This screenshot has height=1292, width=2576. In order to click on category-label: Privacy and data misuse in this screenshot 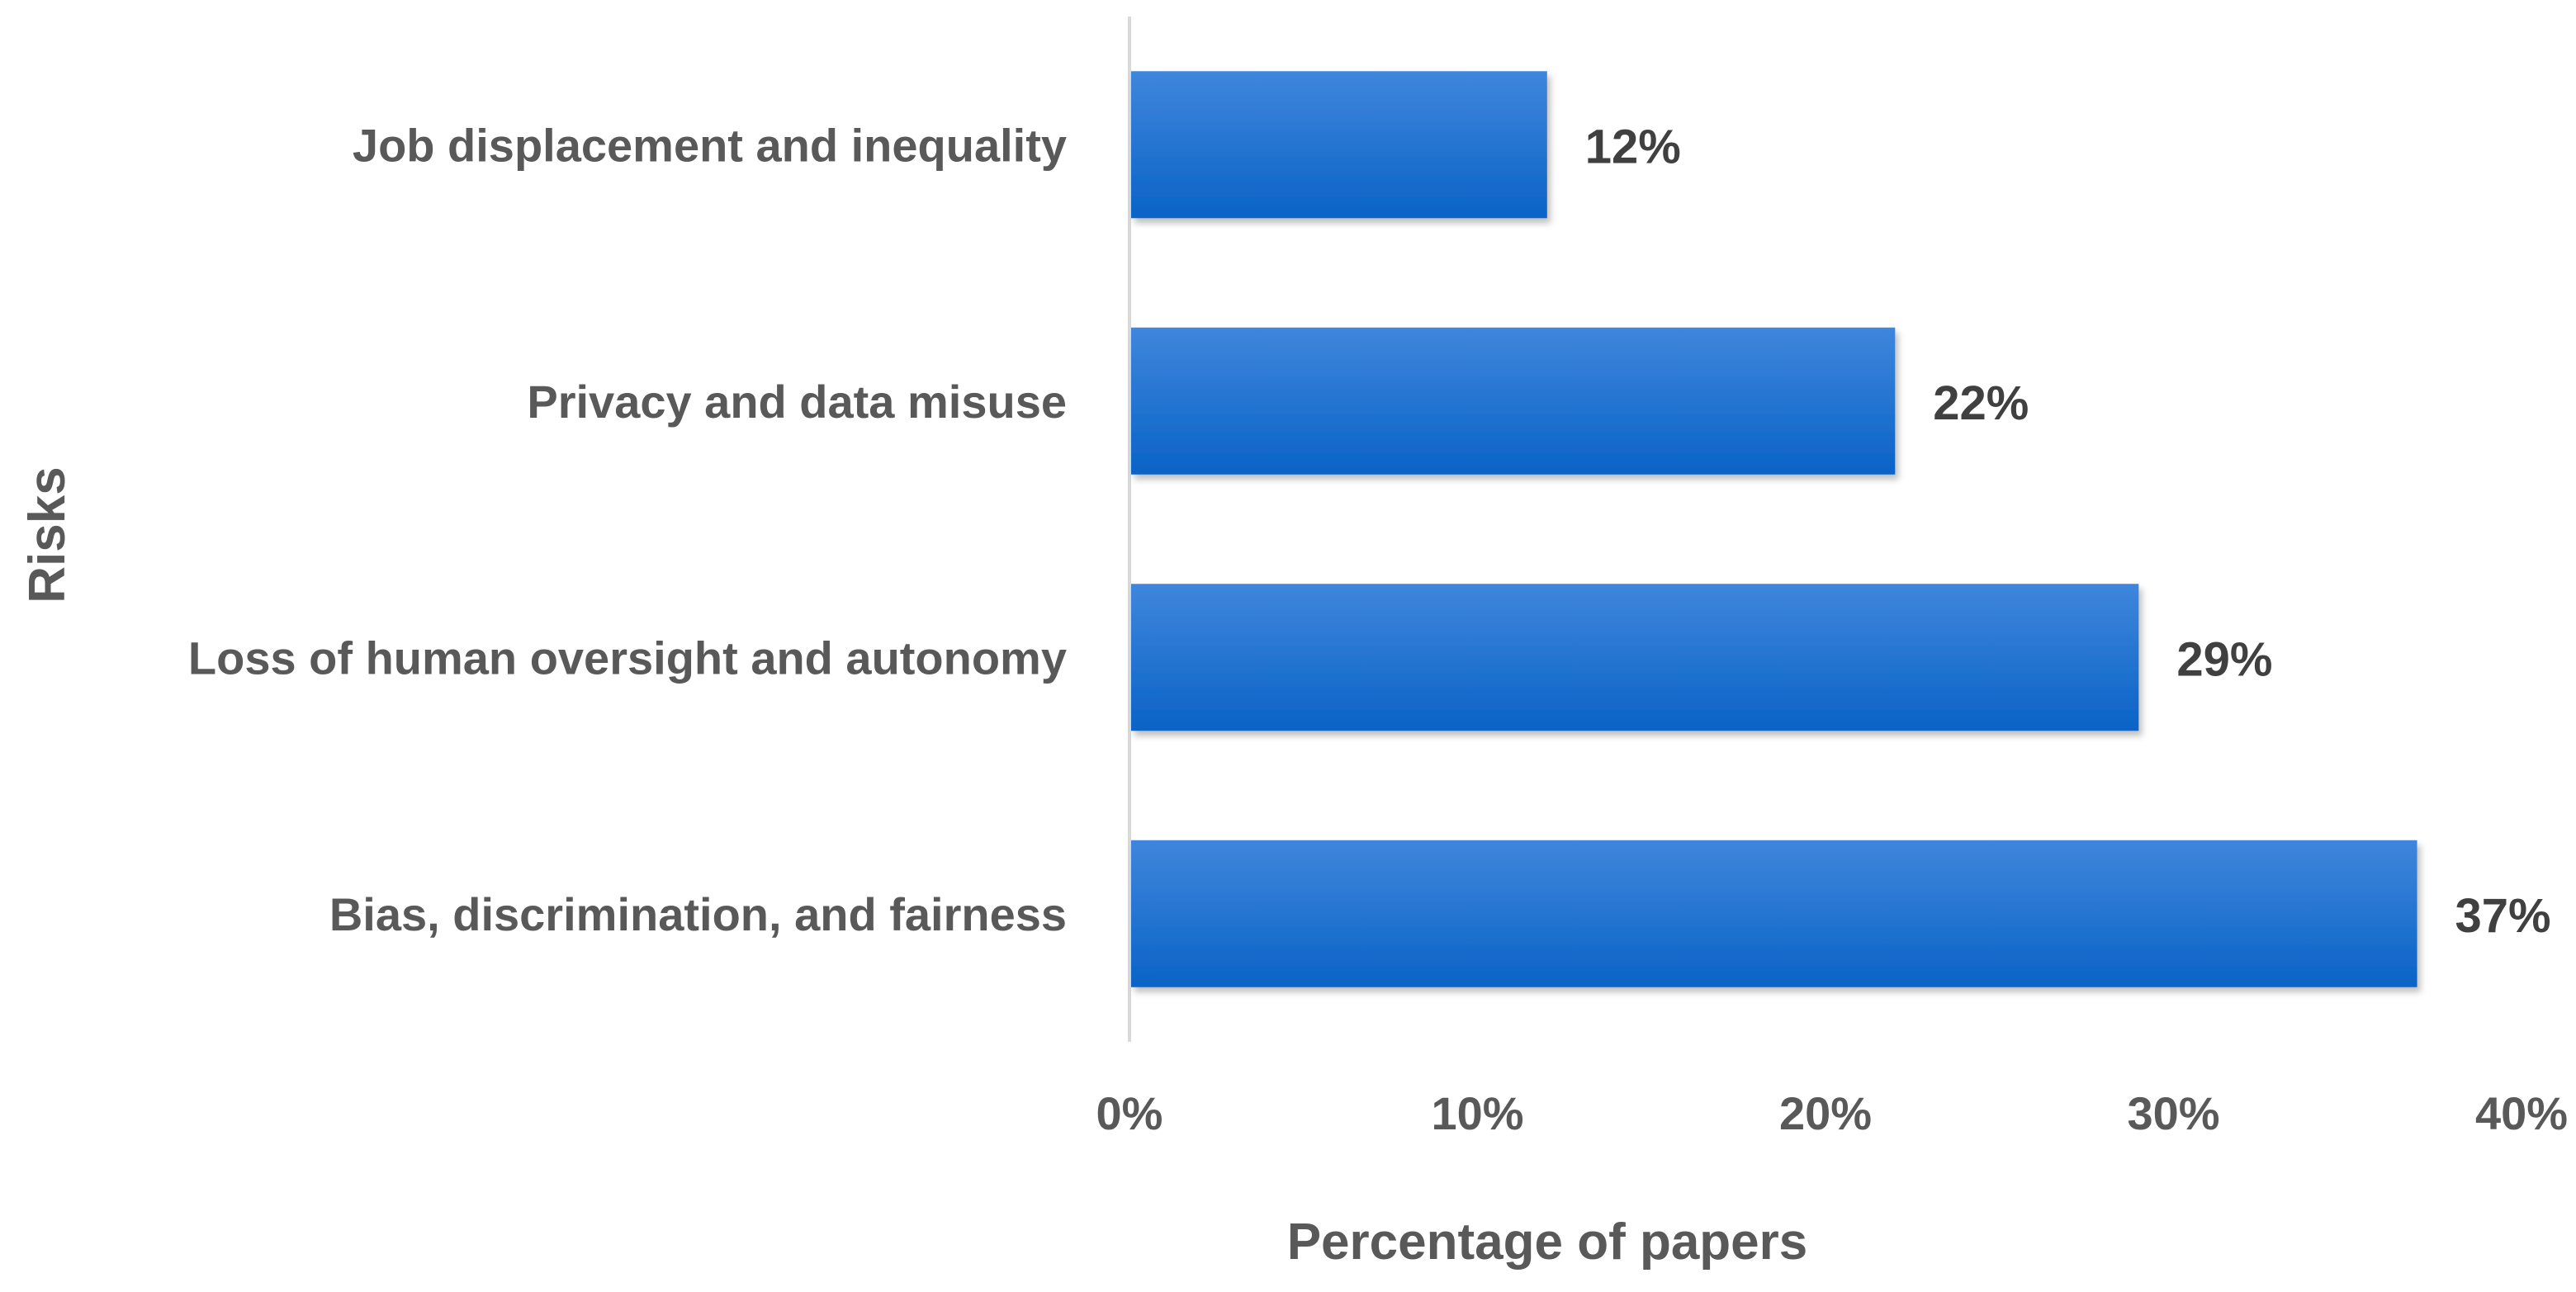, I will do `click(797, 402)`.